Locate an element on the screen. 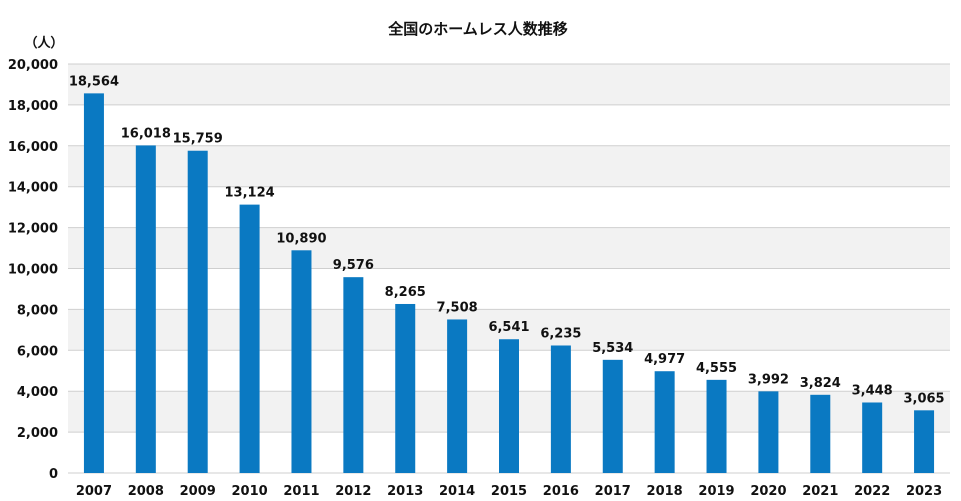  x-tick-label: 2019 is located at coordinates (716, 491).